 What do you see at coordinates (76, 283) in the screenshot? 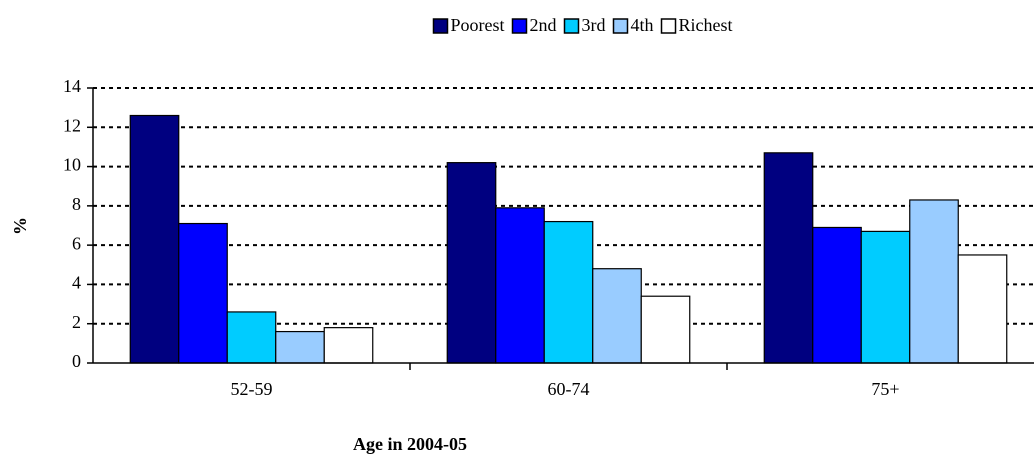
I see `y-tick-label: 4` at bounding box center [76, 283].